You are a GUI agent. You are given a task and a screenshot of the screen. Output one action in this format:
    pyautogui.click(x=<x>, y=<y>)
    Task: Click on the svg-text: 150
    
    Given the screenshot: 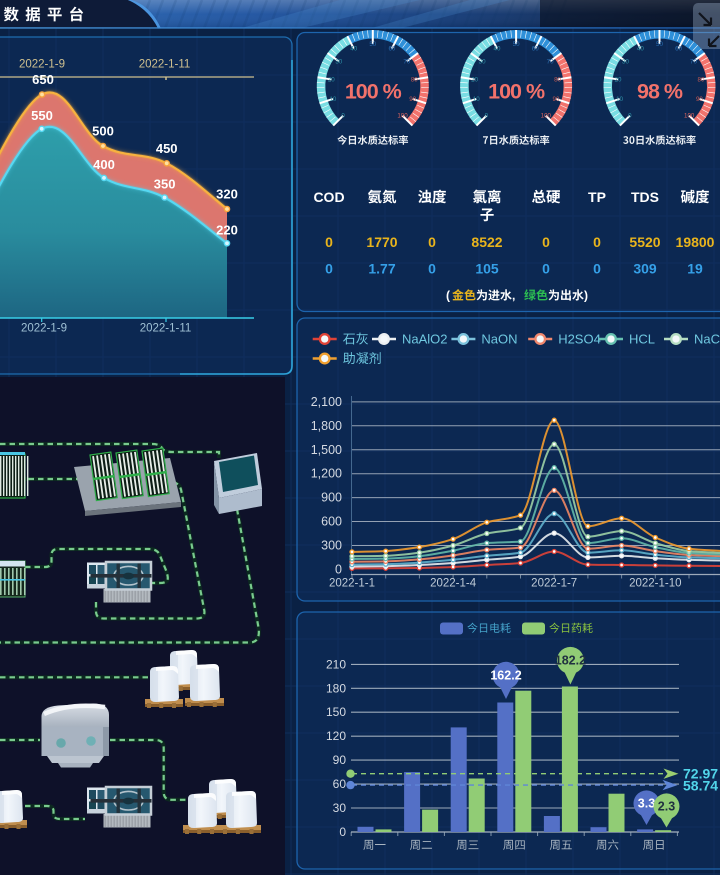 What is the action you would take?
    pyautogui.click(x=336, y=712)
    